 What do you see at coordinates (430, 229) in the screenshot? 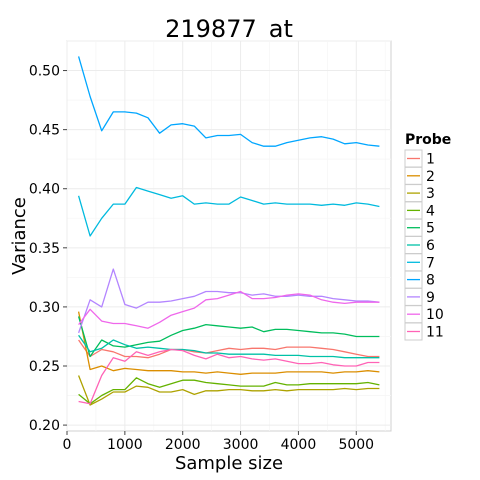
I see `legend-label: 5` at bounding box center [430, 229].